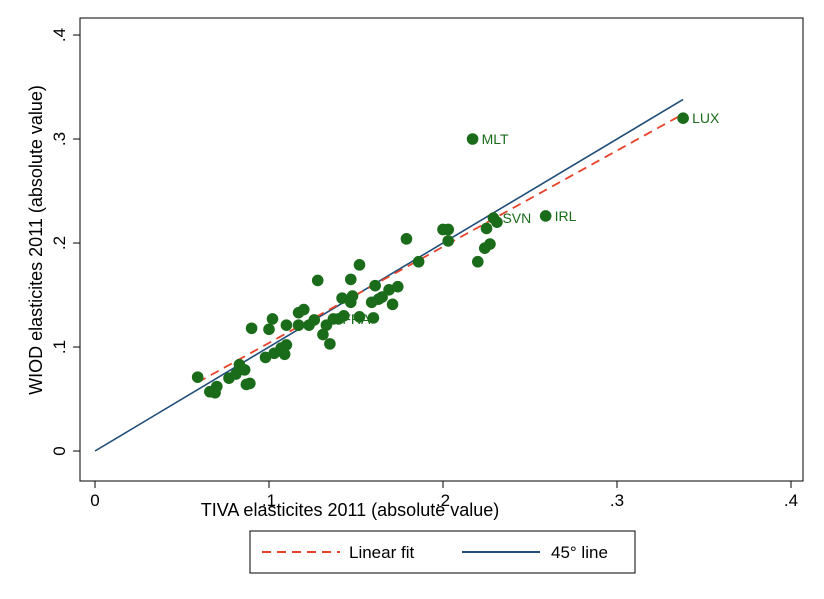 This screenshot has height=599, width=824. Describe the element at coordinates (36, 240) in the screenshot. I see `y-axis-title: WIOD elasticites 2011 (absolute value)` at that location.